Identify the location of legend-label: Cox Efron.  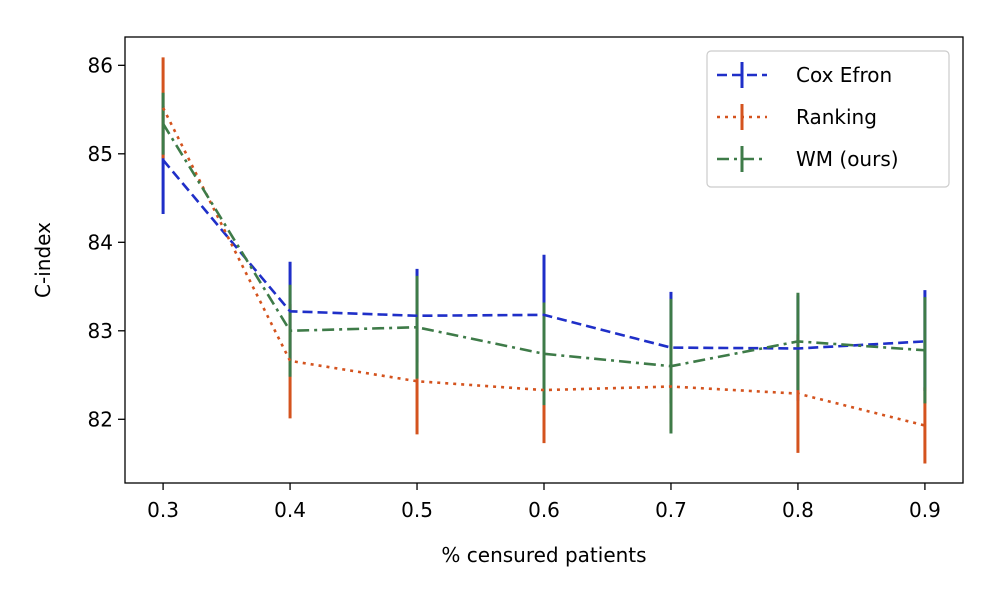
(844, 75).